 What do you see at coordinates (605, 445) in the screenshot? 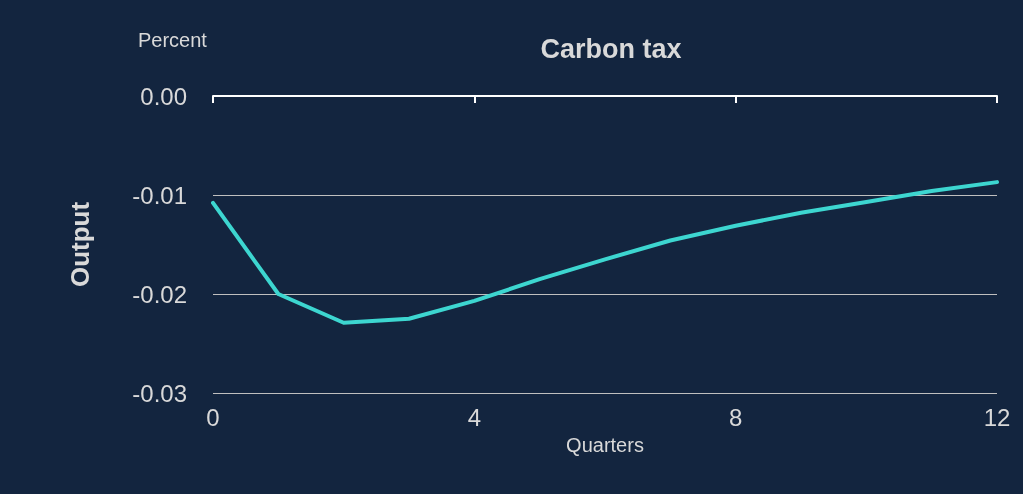
I see `x-axis-title: Quarters` at bounding box center [605, 445].